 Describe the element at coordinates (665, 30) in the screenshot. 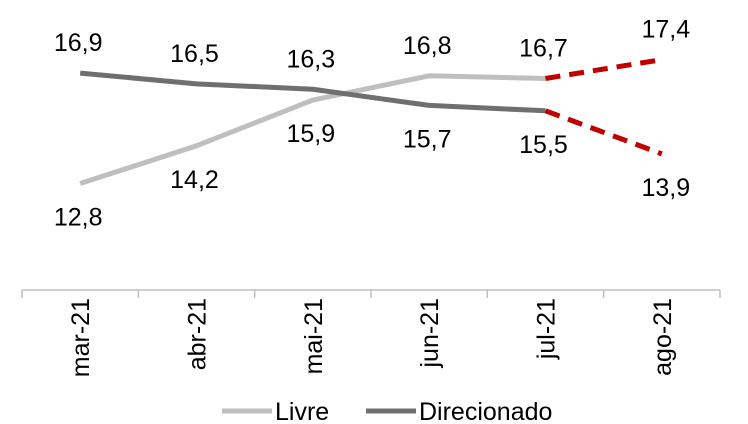

I see `data-label-livre-ago-21: 17,4` at that location.